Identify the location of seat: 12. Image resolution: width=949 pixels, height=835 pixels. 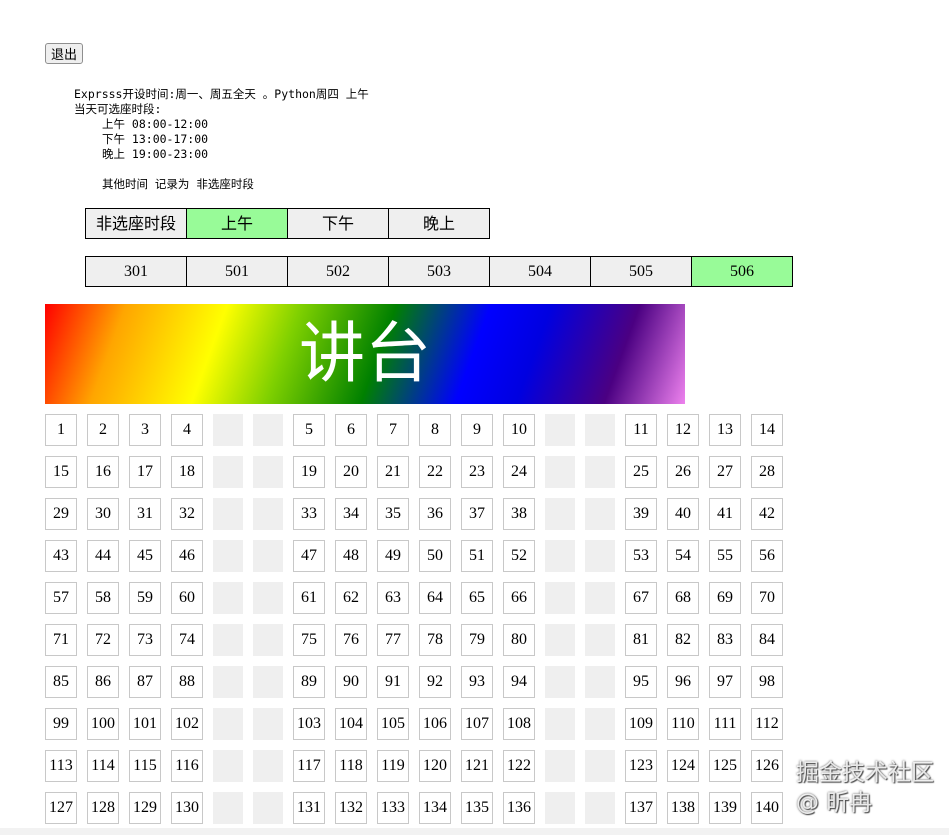
(683, 430).